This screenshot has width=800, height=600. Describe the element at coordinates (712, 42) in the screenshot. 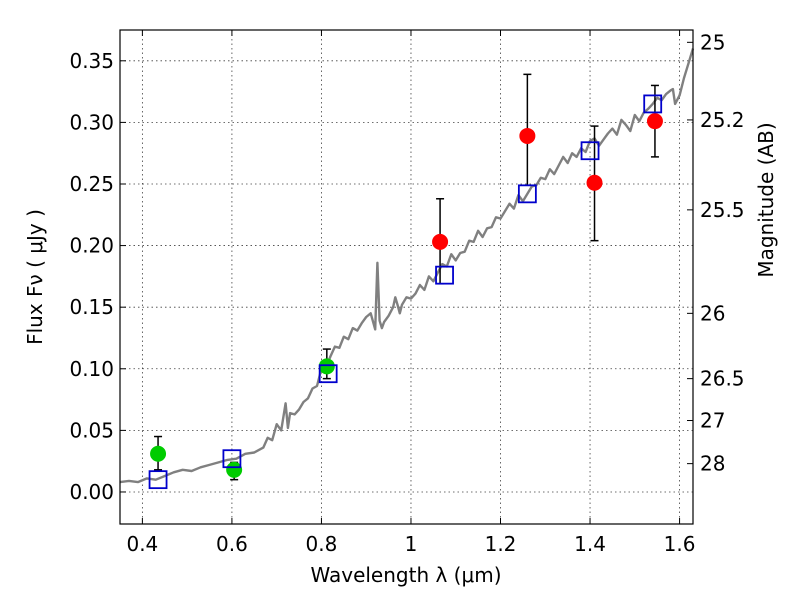

I see `right-tick-label: 25` at that location.